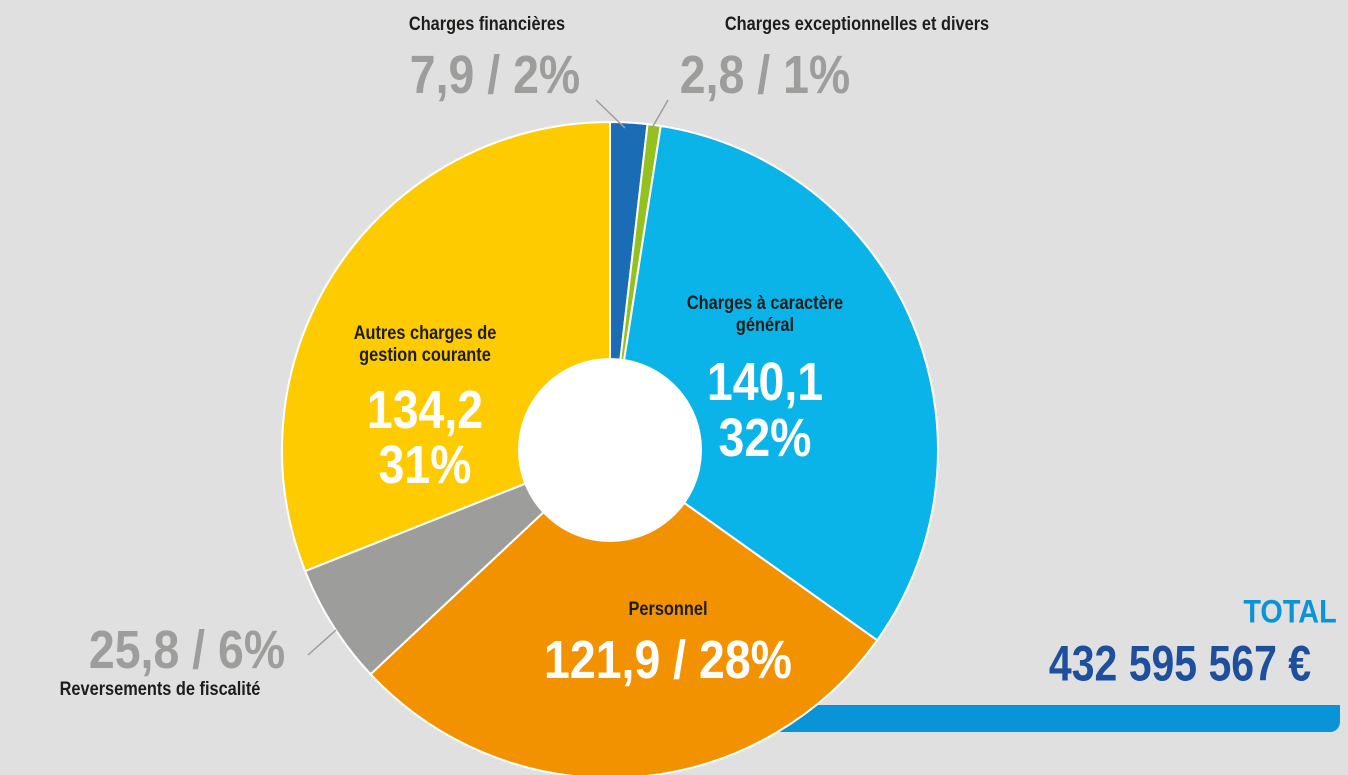 The height and width of the screenshot is (775, 1348). What do you see at coordinates (668, 610) in the screenshot?
I see `slice-name: Personnel` at bounding box center [668, 610].